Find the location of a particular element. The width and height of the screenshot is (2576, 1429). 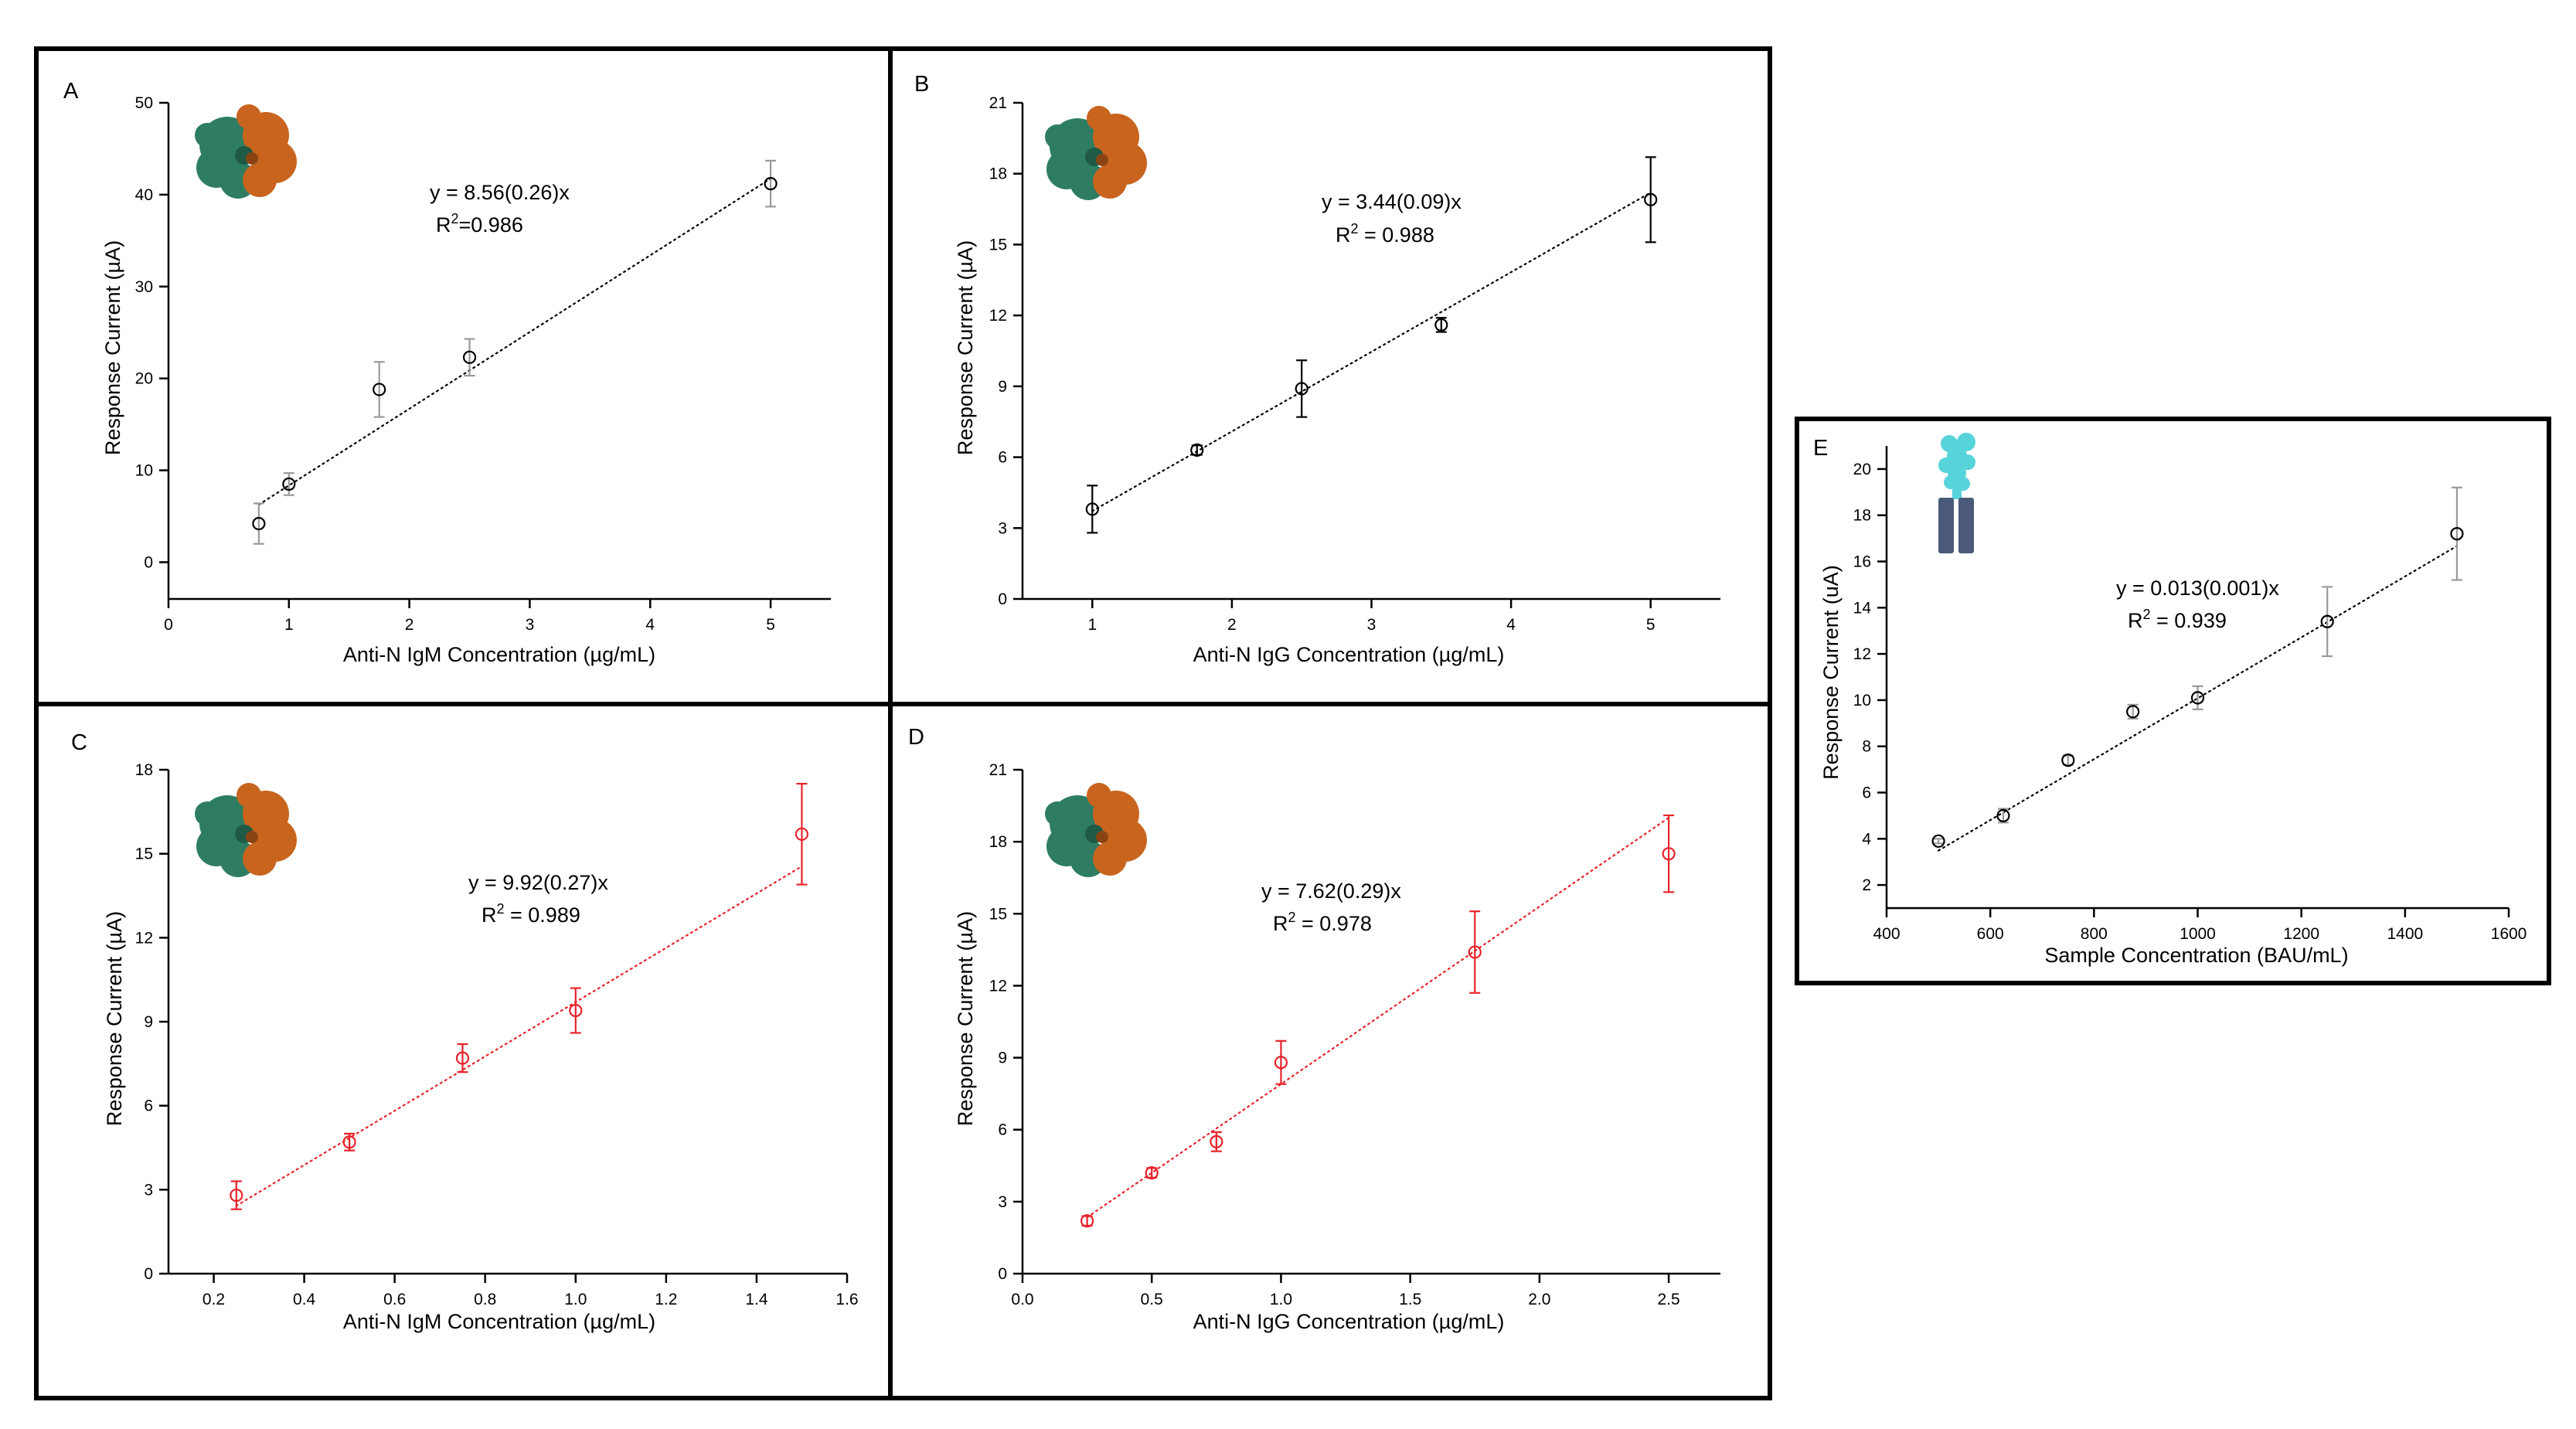

panel-d-x-tick-label: 1.0 is located at coordinates (1281, 1299).